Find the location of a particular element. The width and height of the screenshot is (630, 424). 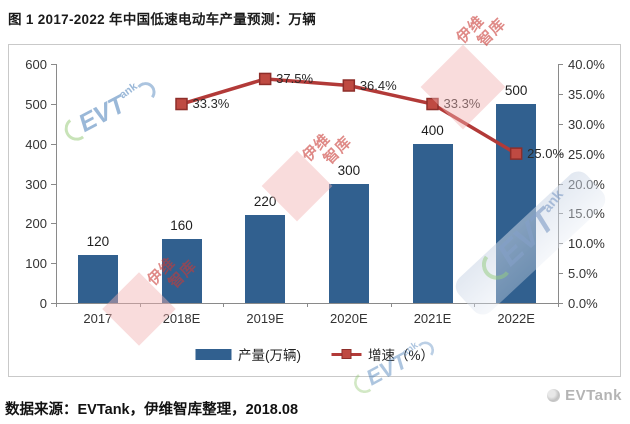

x-axis-category: 2020E is located at coordinates (349, 318).